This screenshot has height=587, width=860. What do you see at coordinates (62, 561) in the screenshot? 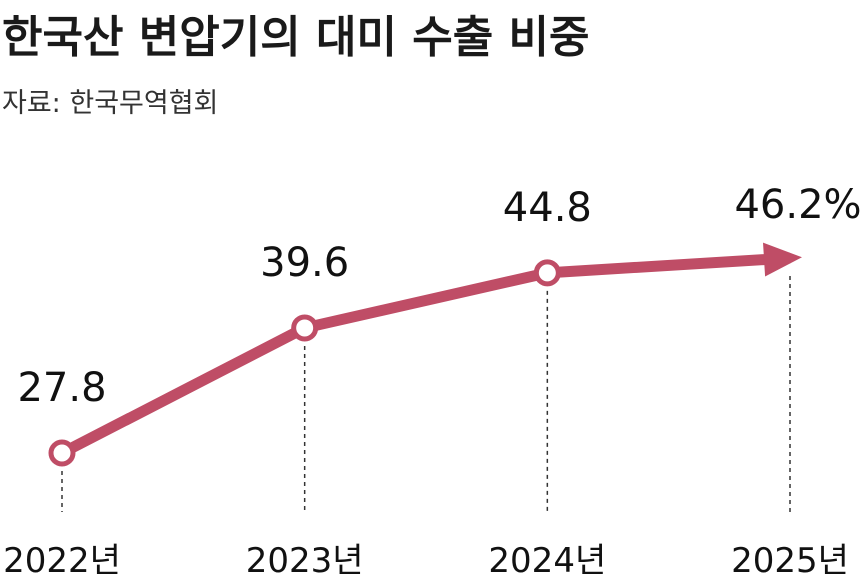
I see `x-tick-label: 2022년` at bounding box center [62, 561].